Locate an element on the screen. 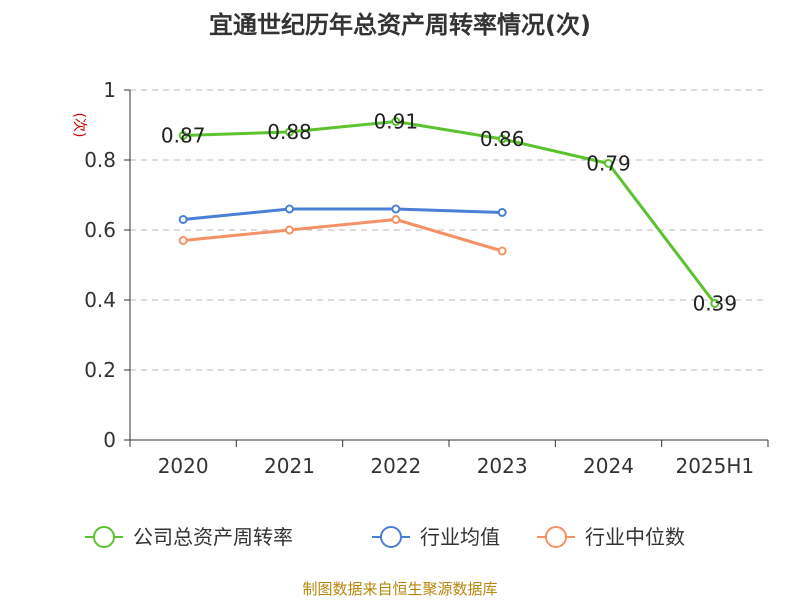 The height and width of the screenshot is (600, 800). y-tick-label: 0.8 is located at coordinates (100, 160).